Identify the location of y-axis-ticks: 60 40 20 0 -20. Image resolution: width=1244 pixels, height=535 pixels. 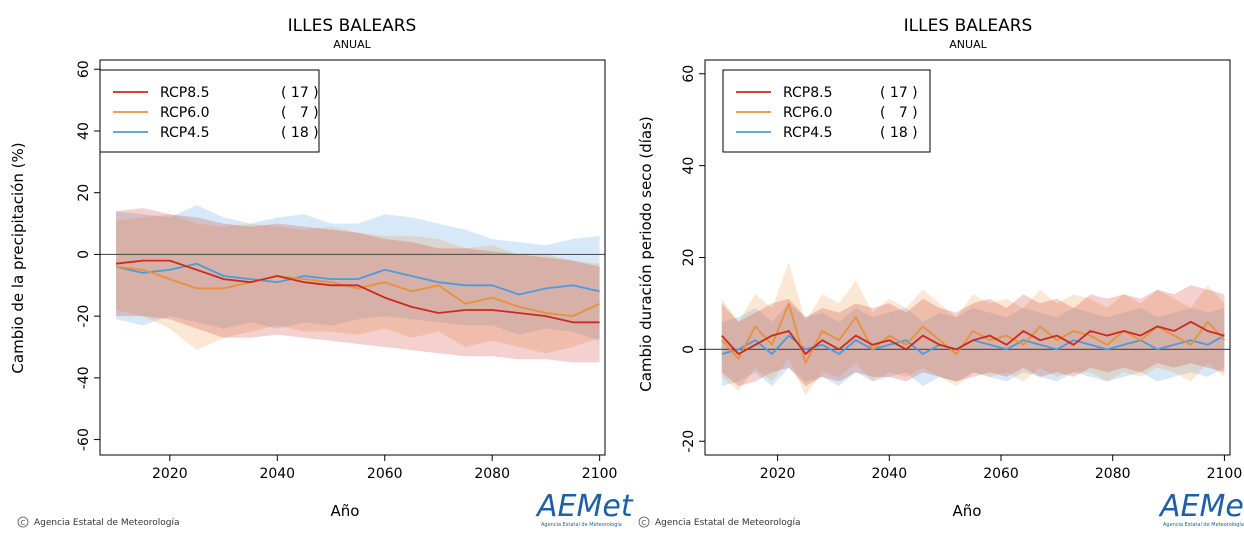
(693, 259).